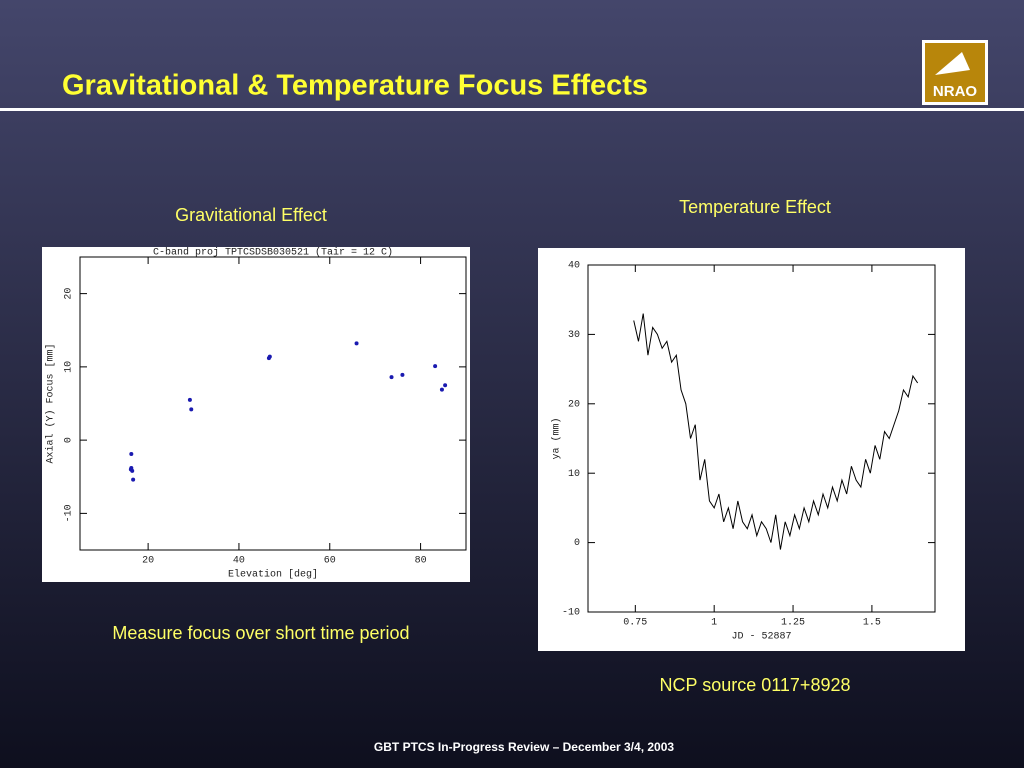 The height and width of the screenshot is (768, 1024). Describe the element at coordinates (273, 575) in the screenshot. I see `x-axis-label: Elevation [deg]` at that location.